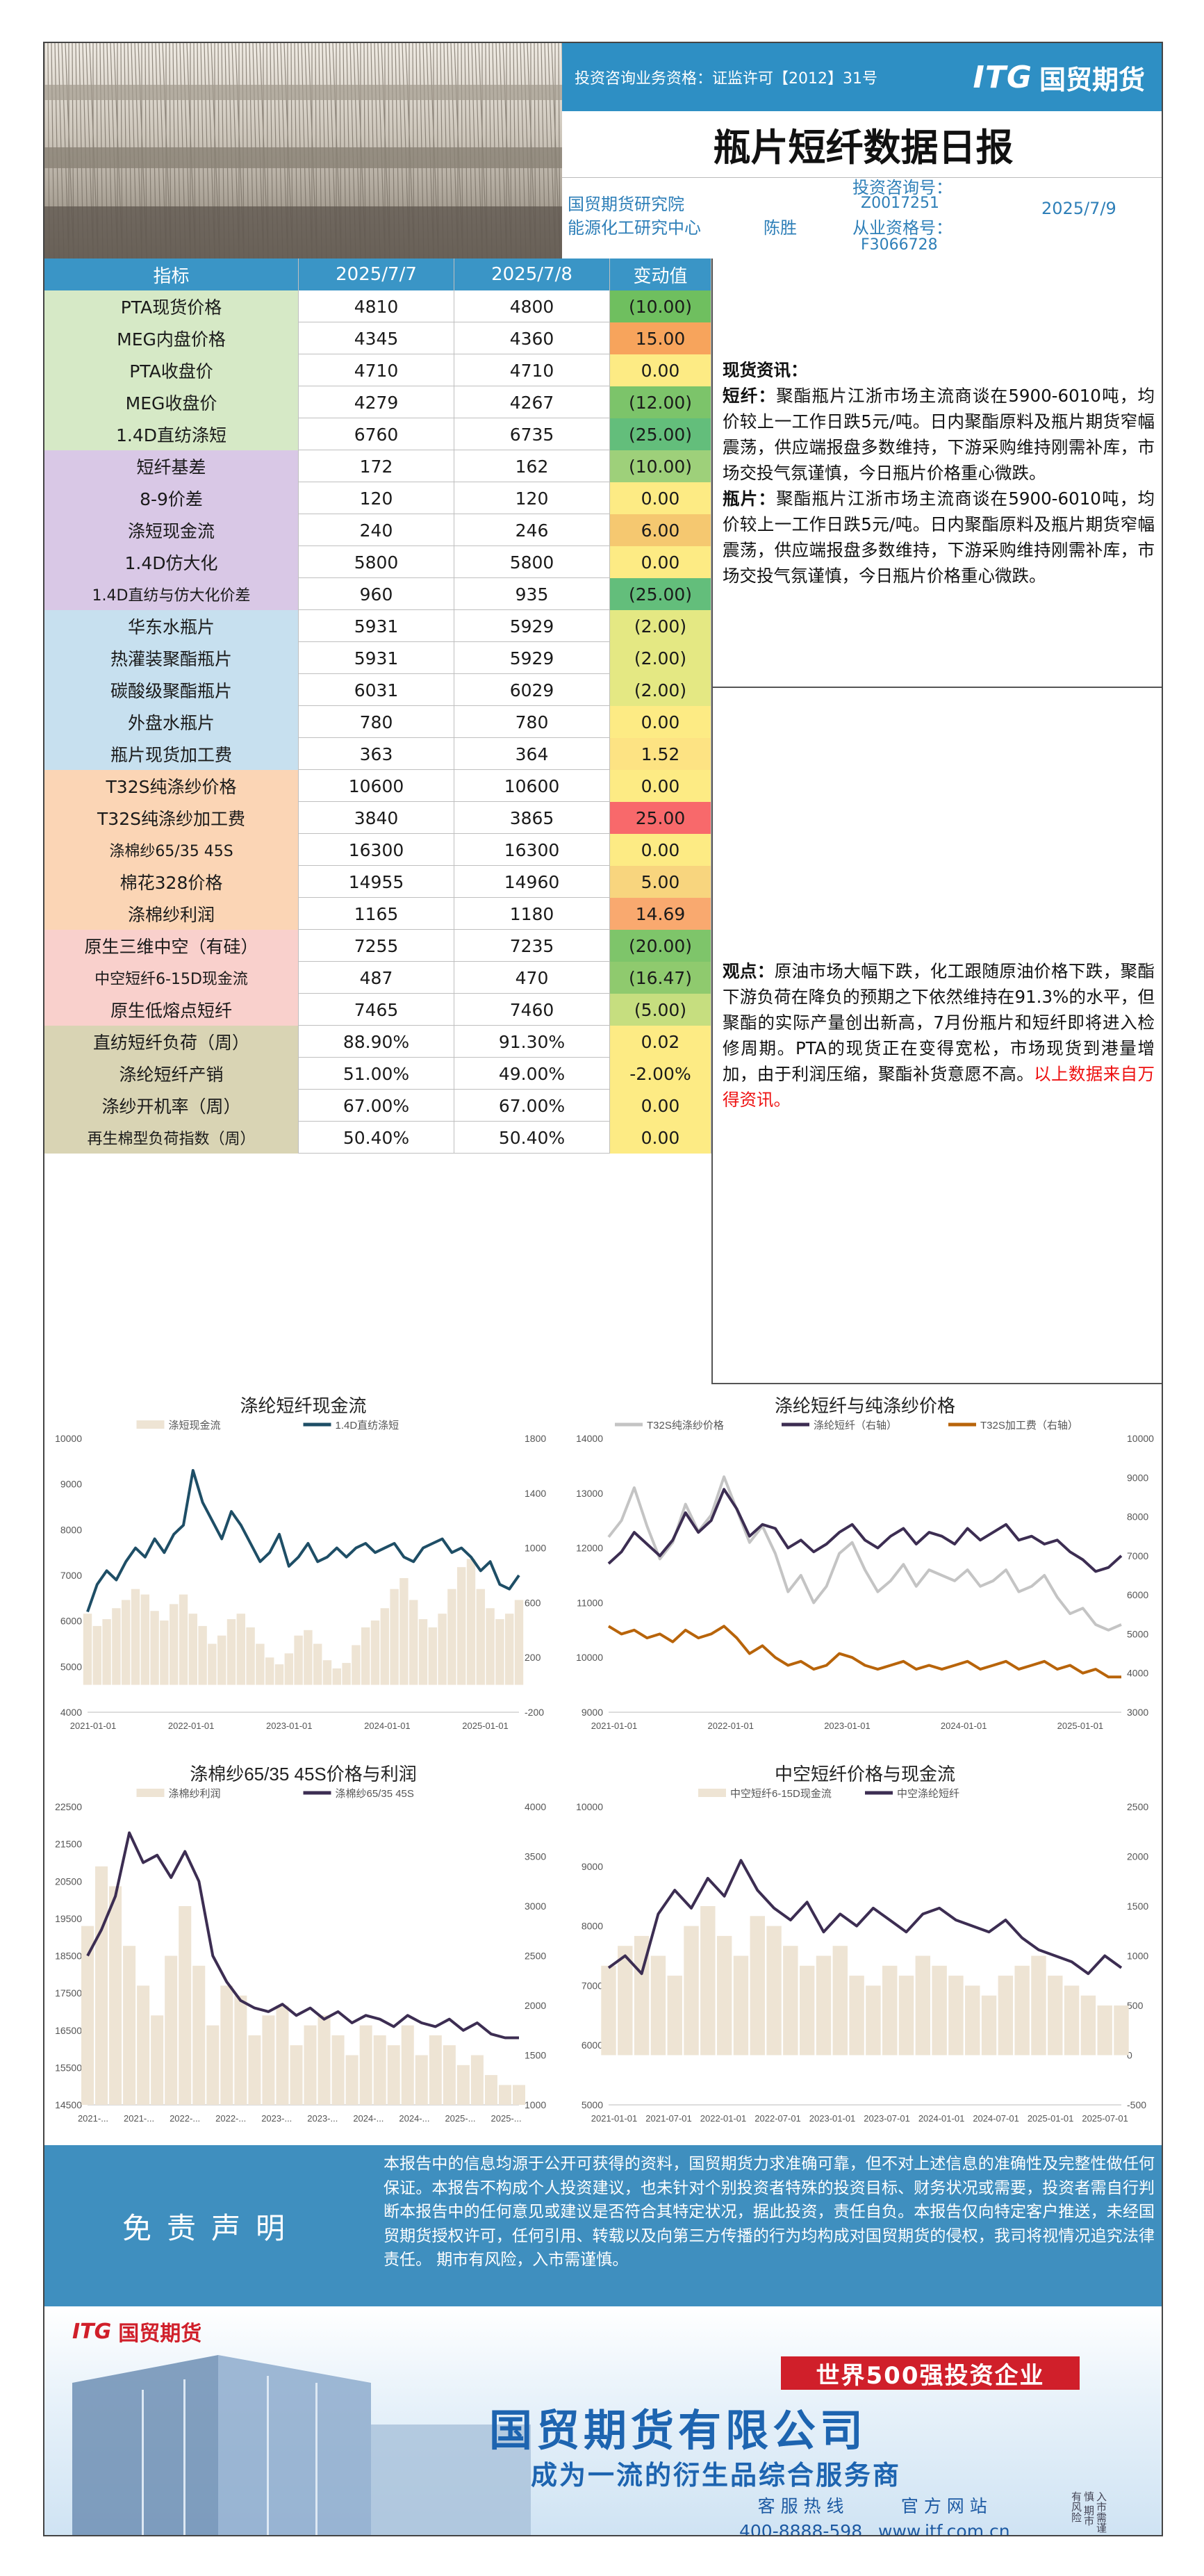 The width and height of the screenshot is (1204, 2576). I want to click on x-tick: 2021-01-01, so click(94, 1726).